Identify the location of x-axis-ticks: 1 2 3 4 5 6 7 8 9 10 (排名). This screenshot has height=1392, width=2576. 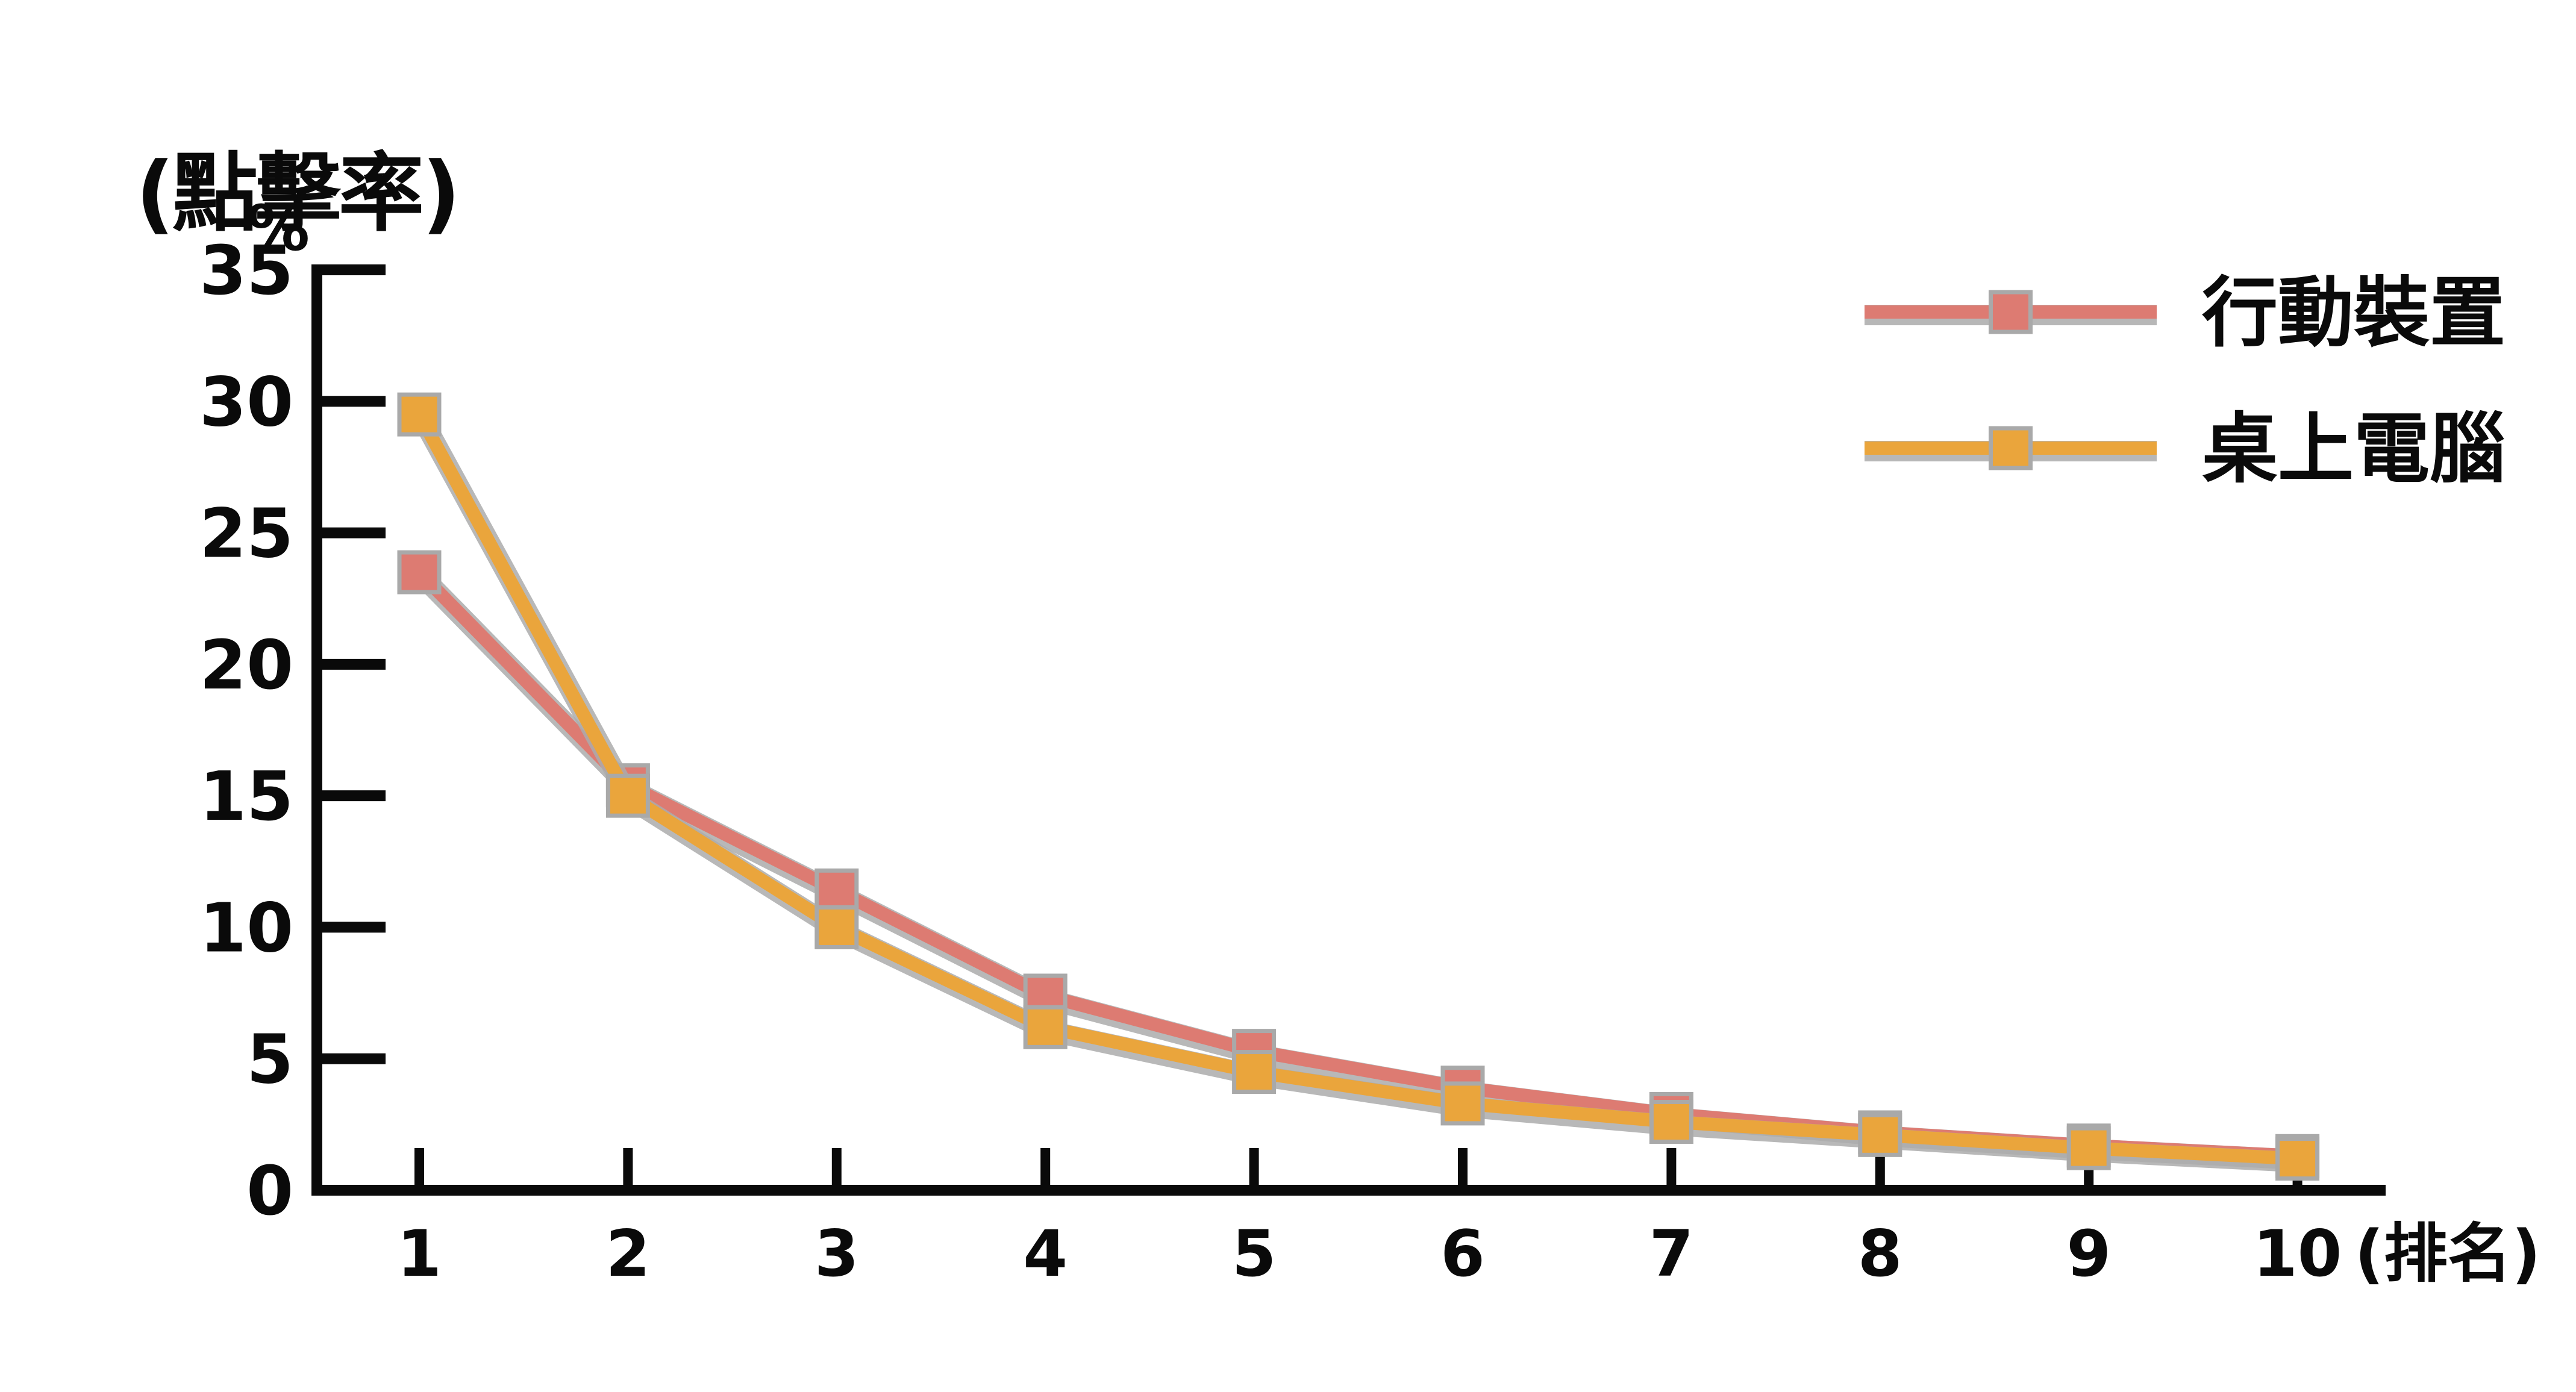
(1469, 1219).